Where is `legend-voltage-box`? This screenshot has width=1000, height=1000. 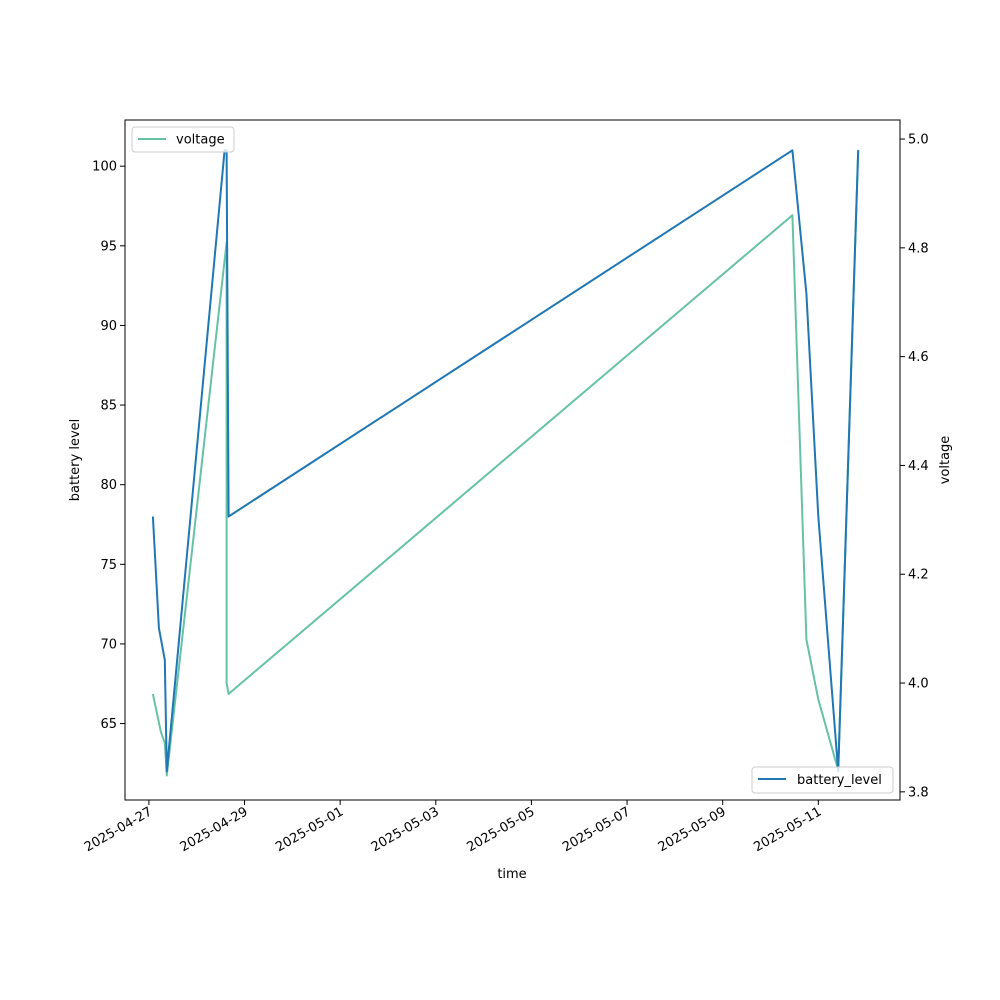 legend-voltage-box is located at coordinates (183, 139).